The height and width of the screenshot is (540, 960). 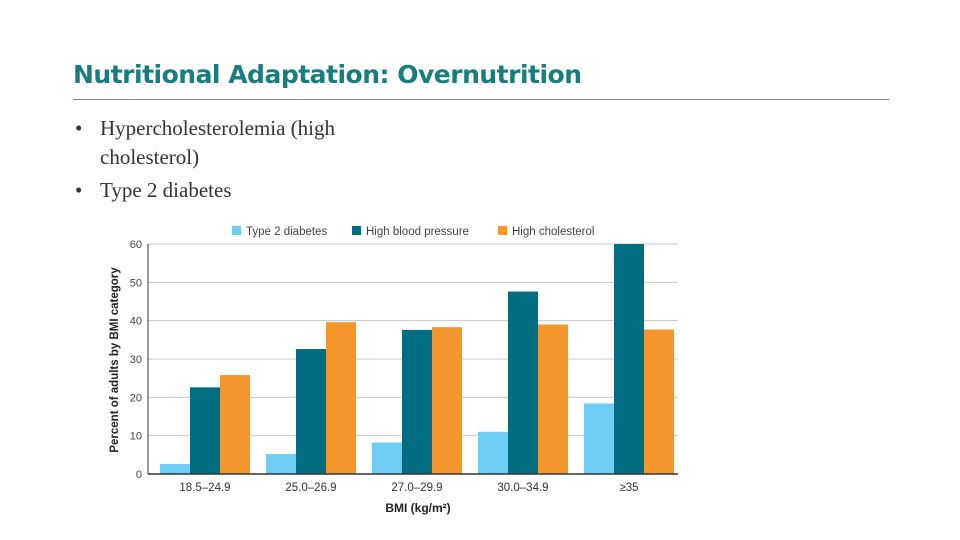 I want to click on legend-label: Type 2 diabetes, so click(x=286, y=232).